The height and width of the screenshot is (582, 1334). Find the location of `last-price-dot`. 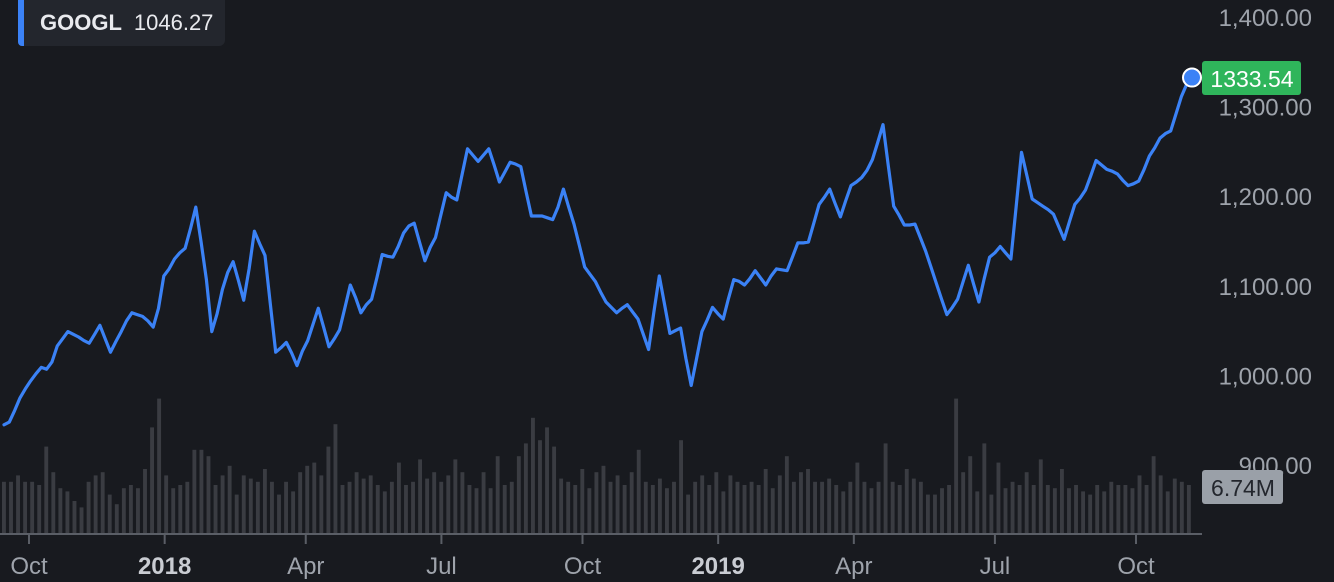

last-price-dot is located at coordinates (1192, 77).